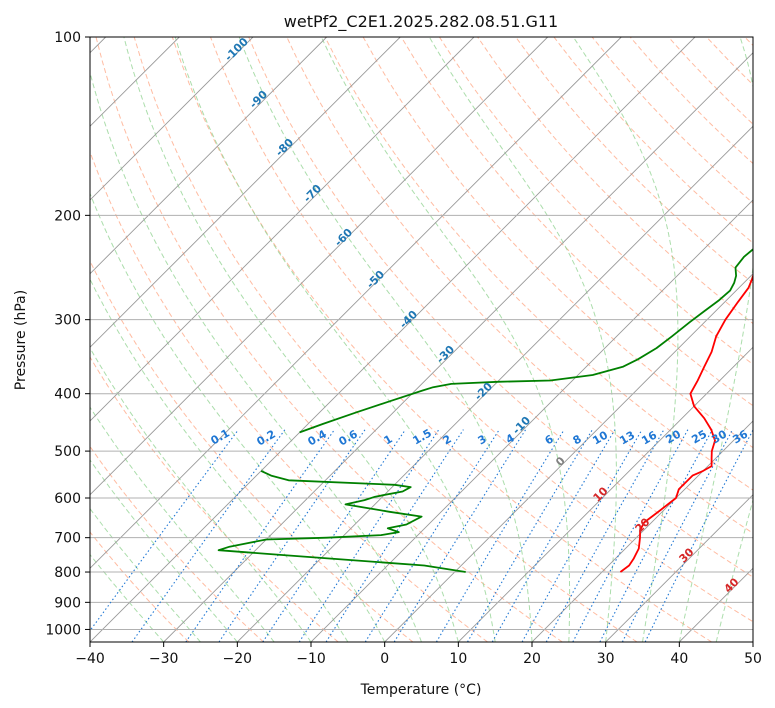 The height and width of the screenshot is (708, 775). What do you see at coordinates (408, 319) in the screenshot?
I see `dry-adiabat-label: -40` at bounding box center [408, 319].